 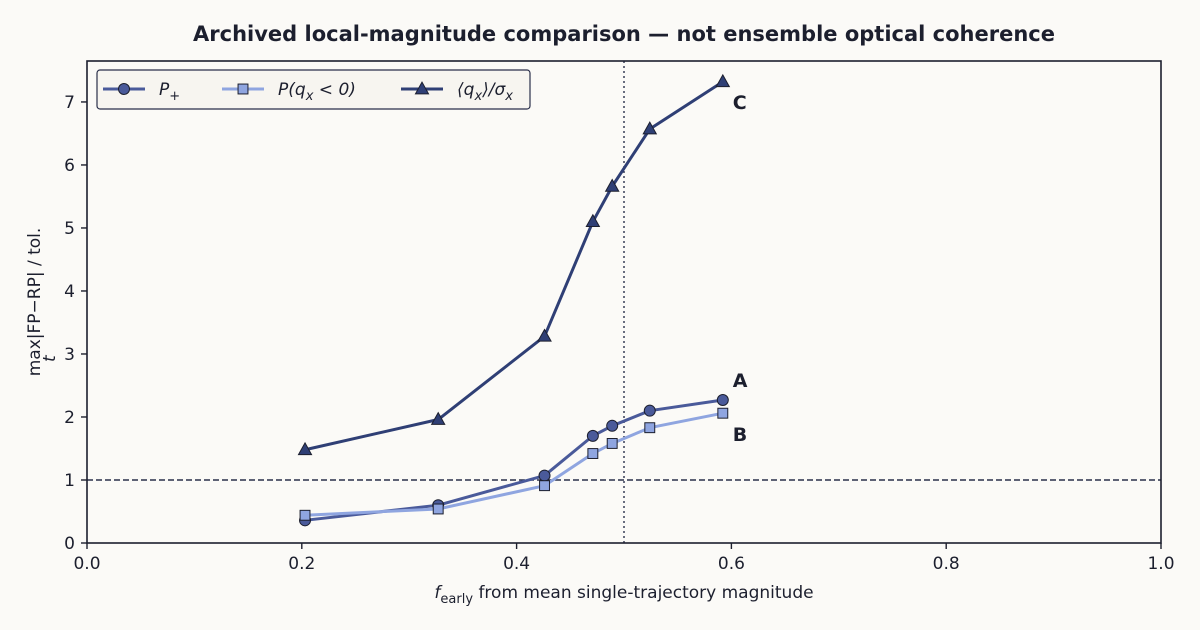 I want to click on x-tick-label: 0.0, so click(x=86, y=564).